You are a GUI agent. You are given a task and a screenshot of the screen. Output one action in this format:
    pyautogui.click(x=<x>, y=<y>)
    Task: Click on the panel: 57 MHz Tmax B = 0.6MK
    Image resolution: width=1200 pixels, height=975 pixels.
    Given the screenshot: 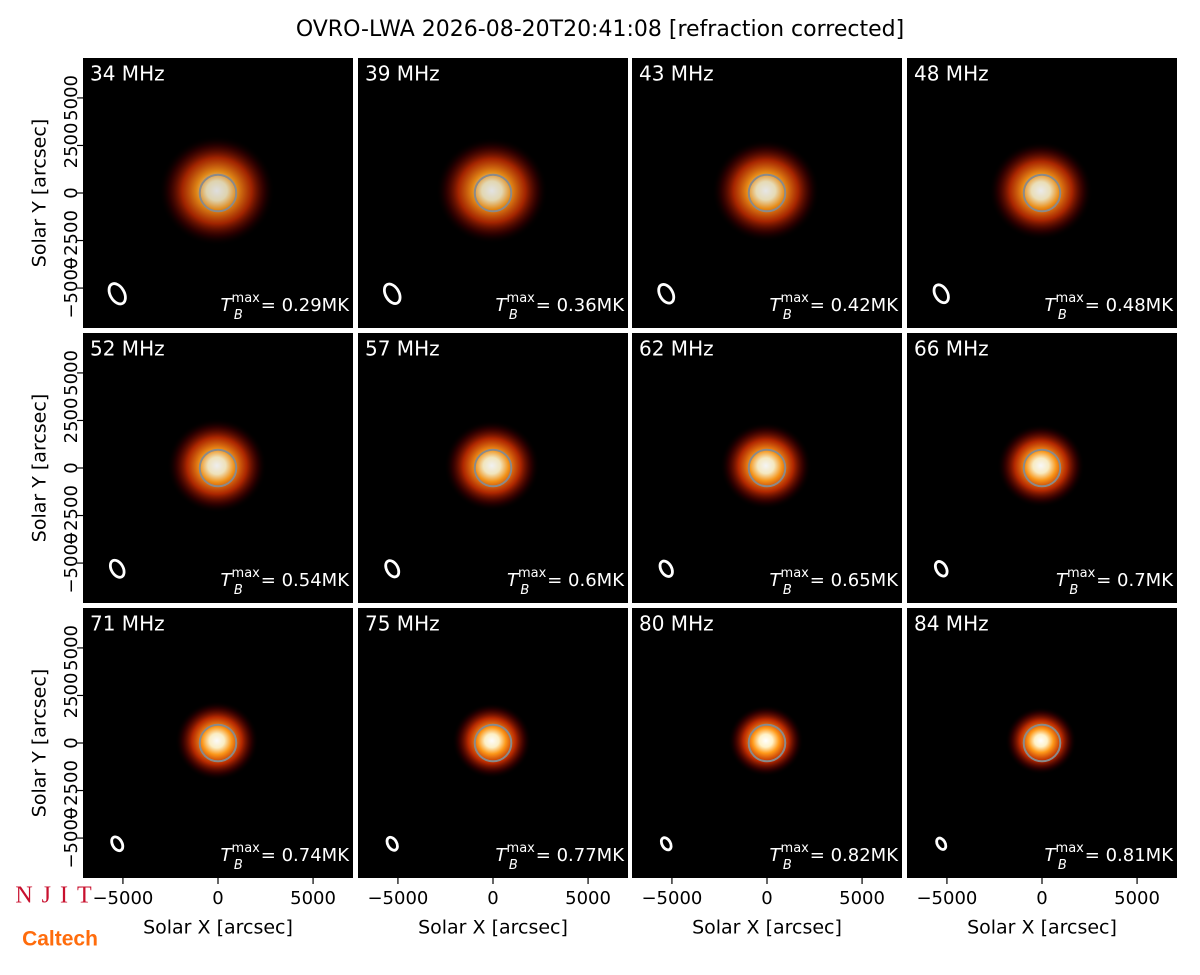 What is the action you would take?
    pyautogui.click(x=493, y=468)
    